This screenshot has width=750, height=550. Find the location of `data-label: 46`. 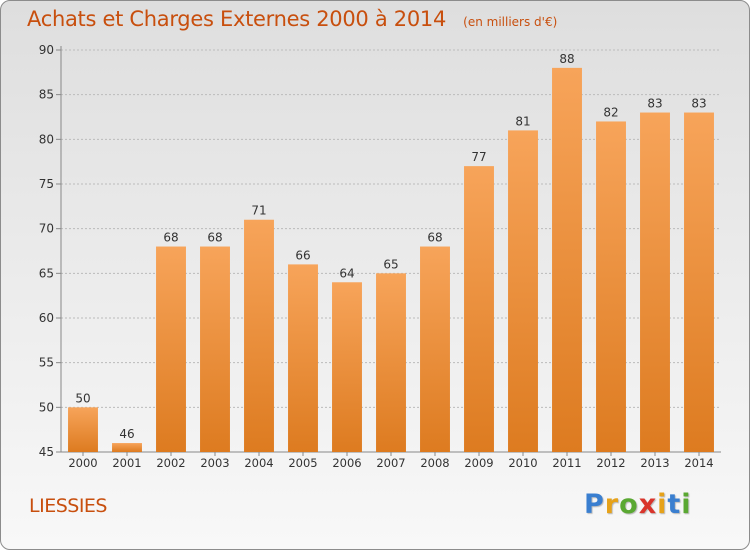

data-label: 46 is located at coordinates (126, 434).